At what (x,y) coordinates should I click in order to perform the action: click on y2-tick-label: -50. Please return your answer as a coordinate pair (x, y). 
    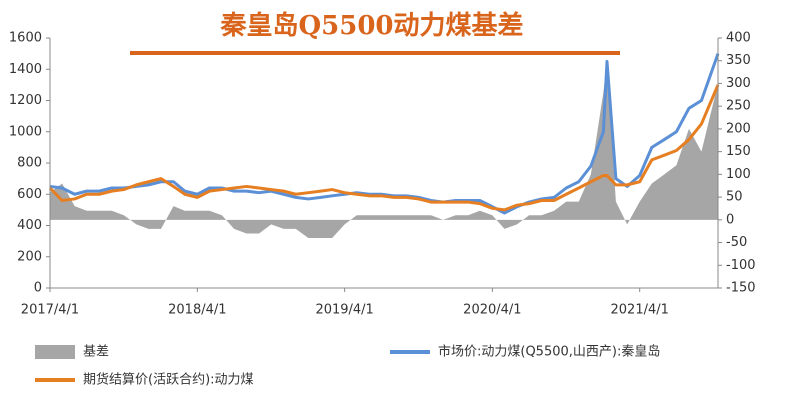
    Looking at the image, I should click on (736, 242).